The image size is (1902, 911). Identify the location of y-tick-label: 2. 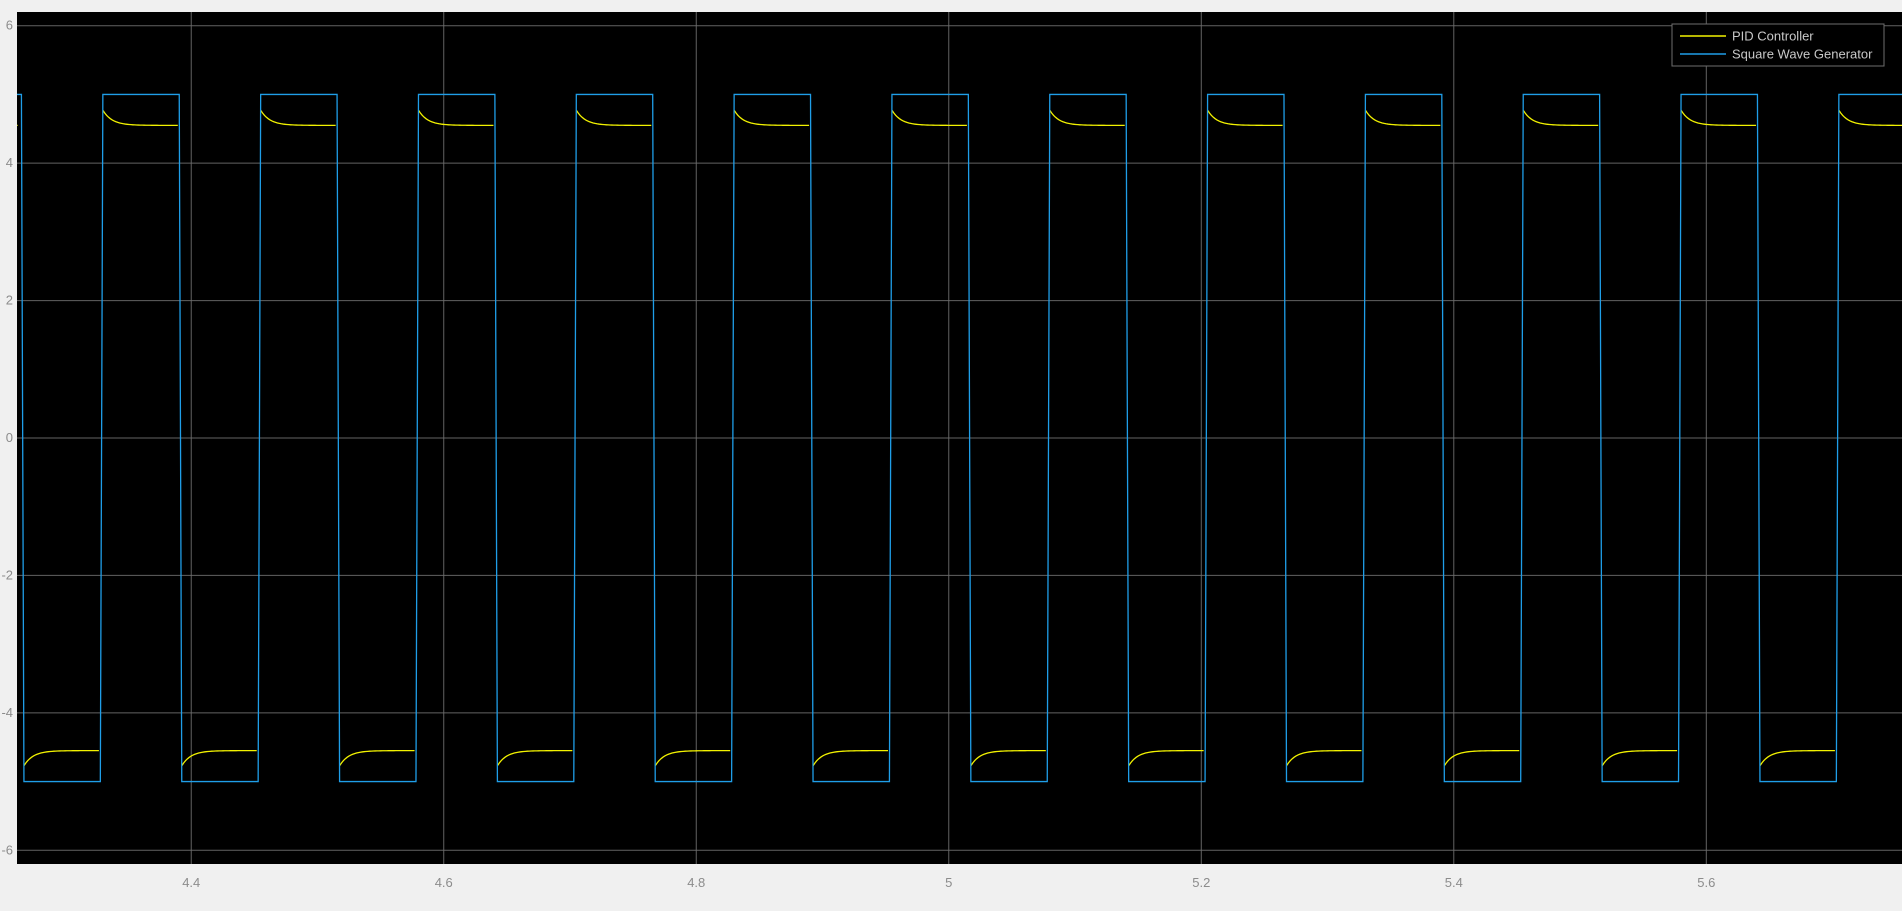
(9, 300).